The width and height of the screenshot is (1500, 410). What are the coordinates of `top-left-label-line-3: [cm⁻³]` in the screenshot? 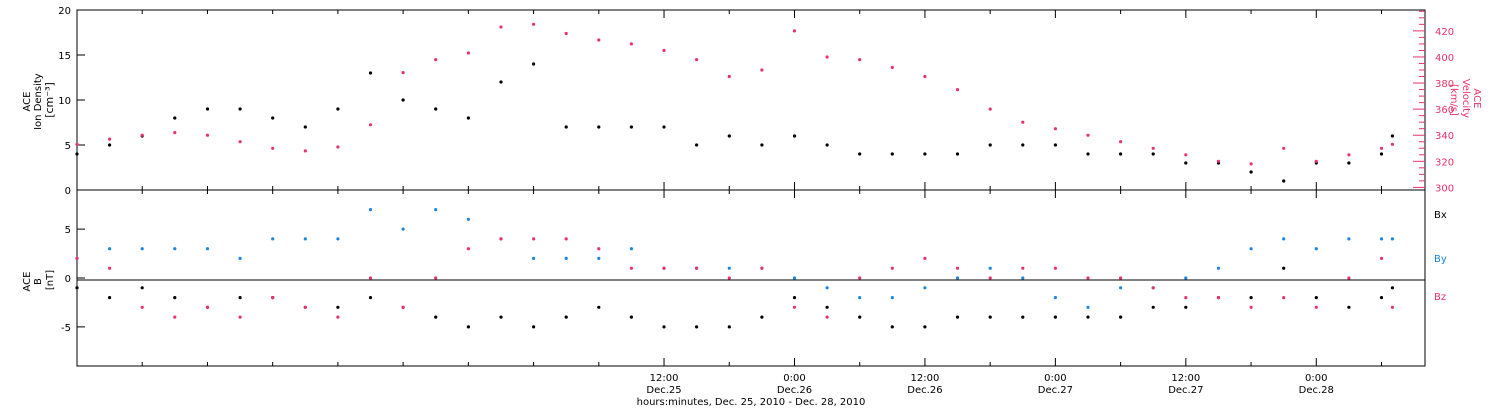 It's located at (49, 100).